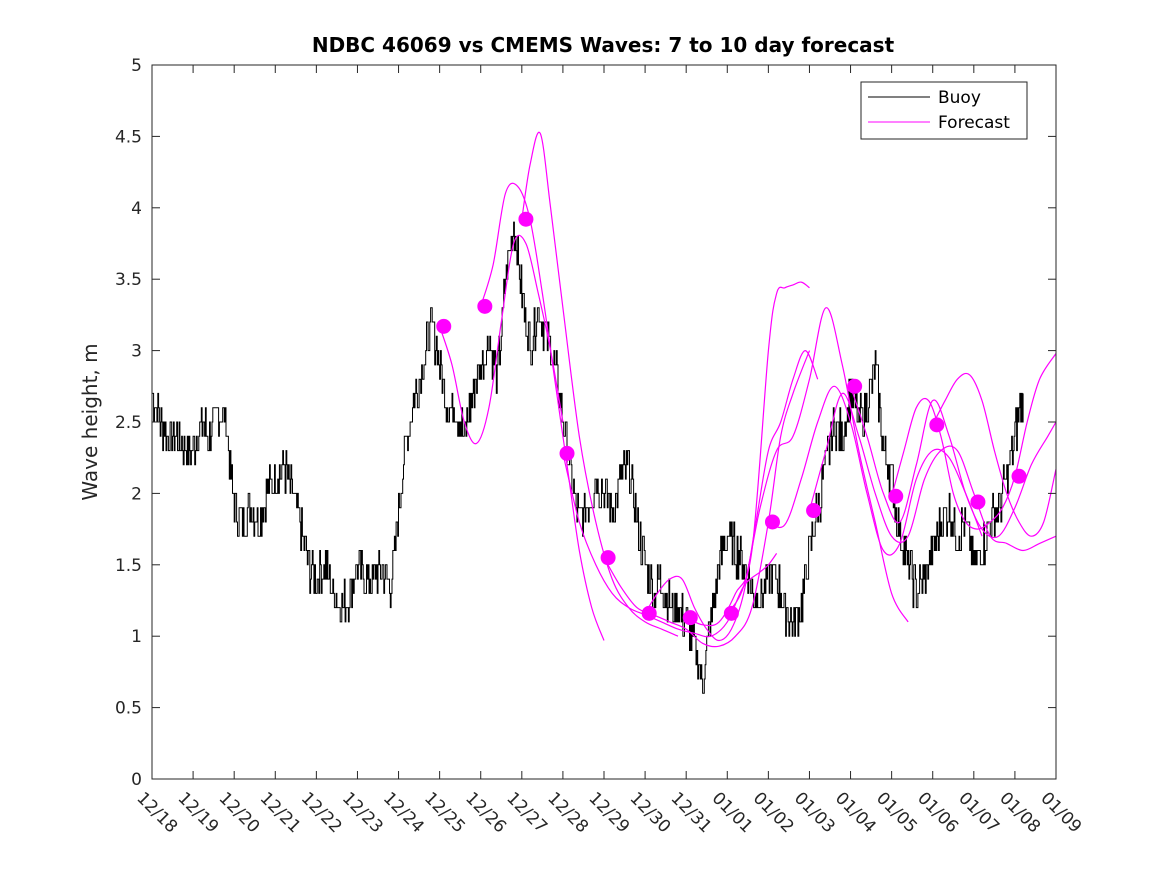 This screenshot has width=1167, height=875. I want to click on legend-box, so click(944, 110).